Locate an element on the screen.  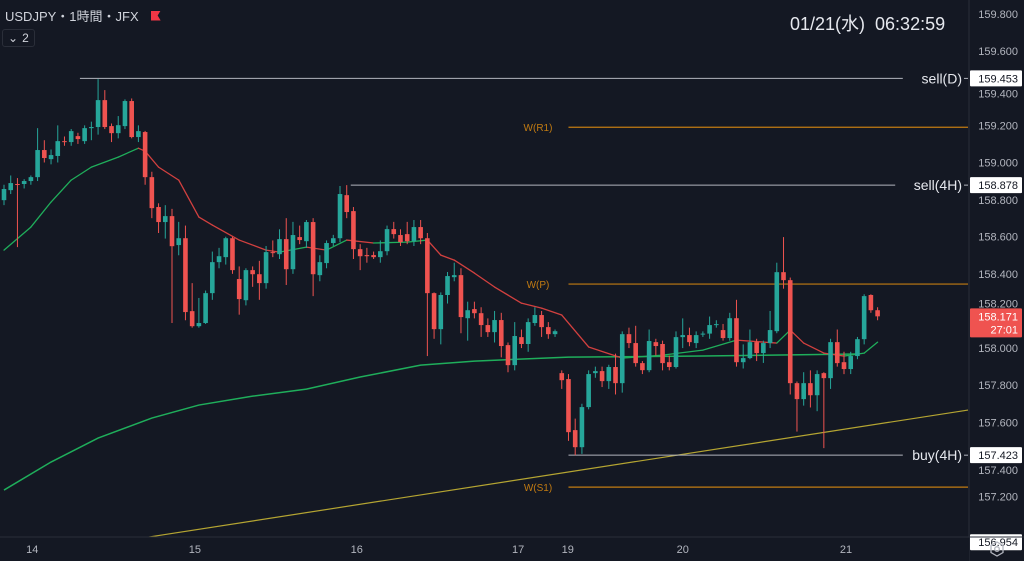
price-tick-label: 158.400 is located at coordinates (998, 275).